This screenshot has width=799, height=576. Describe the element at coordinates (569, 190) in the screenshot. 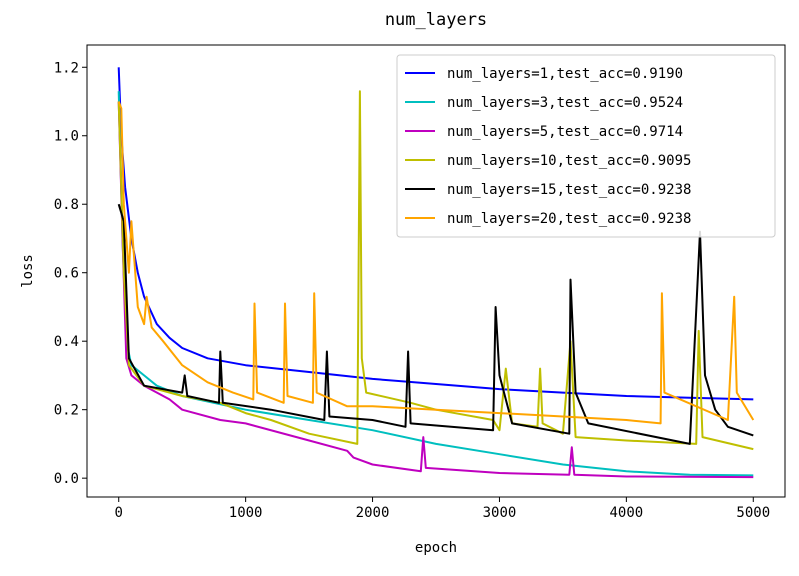

I see `legend-label: num_layers=15,test_acc=0.9238` at that location.